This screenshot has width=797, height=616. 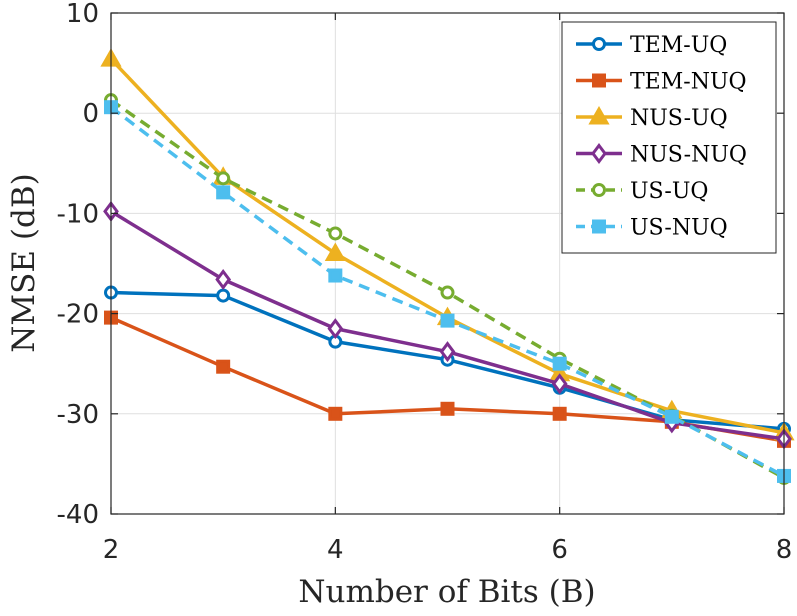 What do you see at coordinates (679, 228) in the screenshot?
I see `legend-label: US-NUQ` at bounding box center [679, 228].